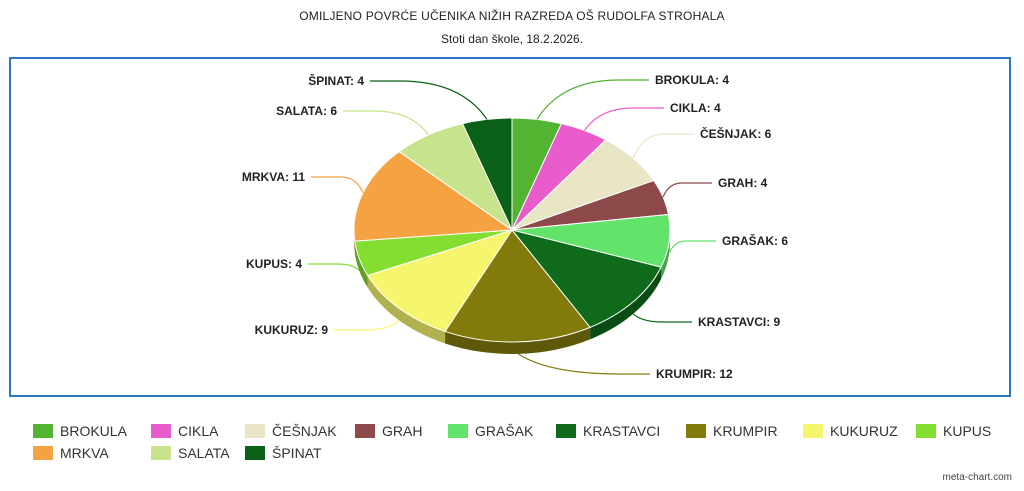 The width and height of the screenshot is (1024, 491). What do you see at coordinates (386, 123) in the screenshot?
I see `leader-line-salata` at bounding box center [386, 123].